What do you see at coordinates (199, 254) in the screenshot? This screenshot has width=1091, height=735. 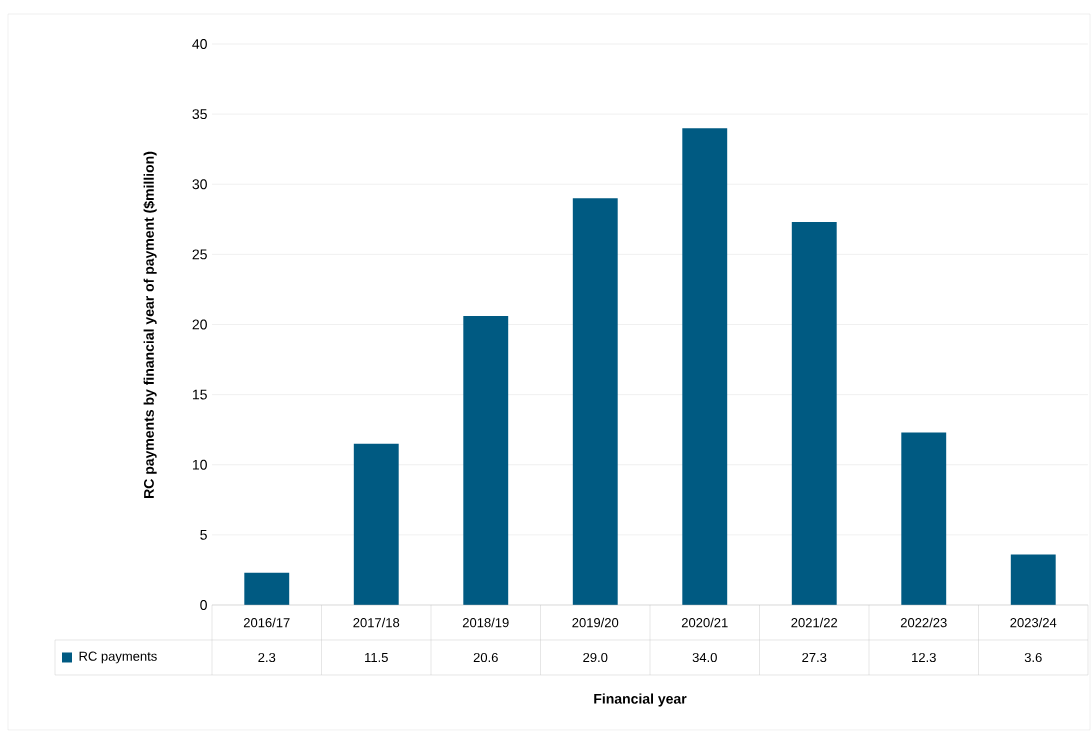 I see `y-tick-label: 25` at bounding box center [199, 254].